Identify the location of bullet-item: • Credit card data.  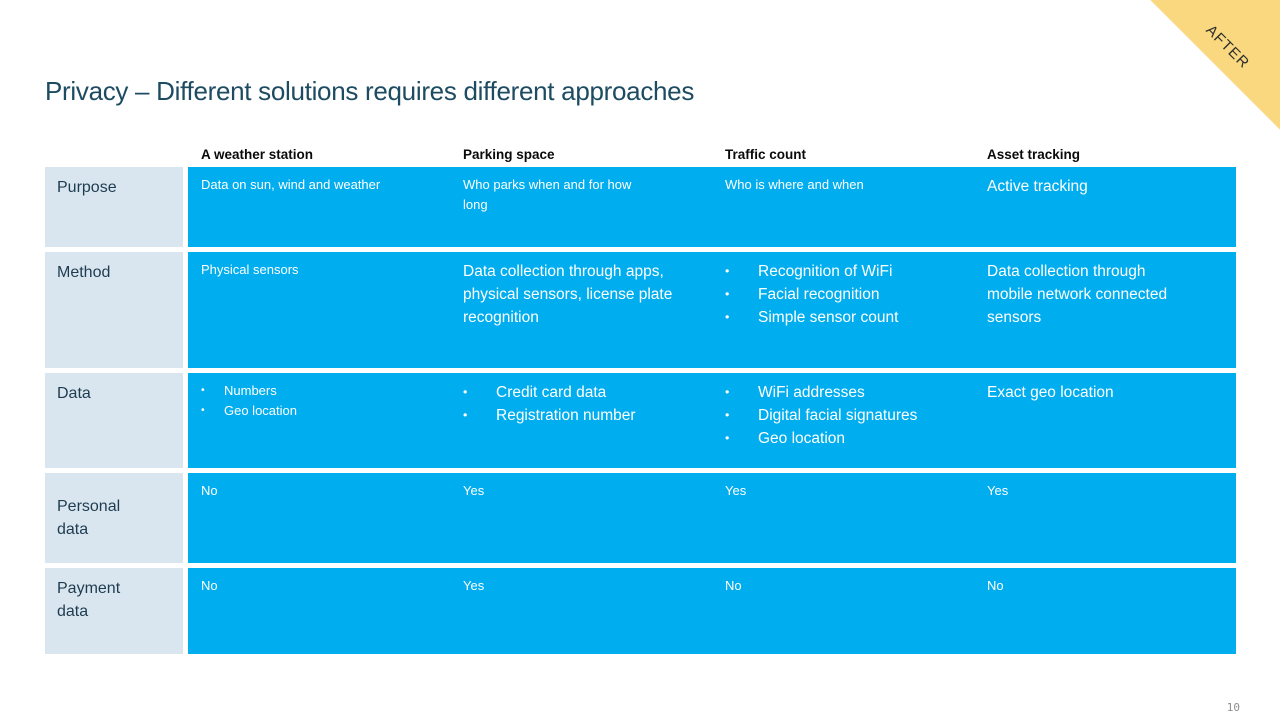
(579, 392).